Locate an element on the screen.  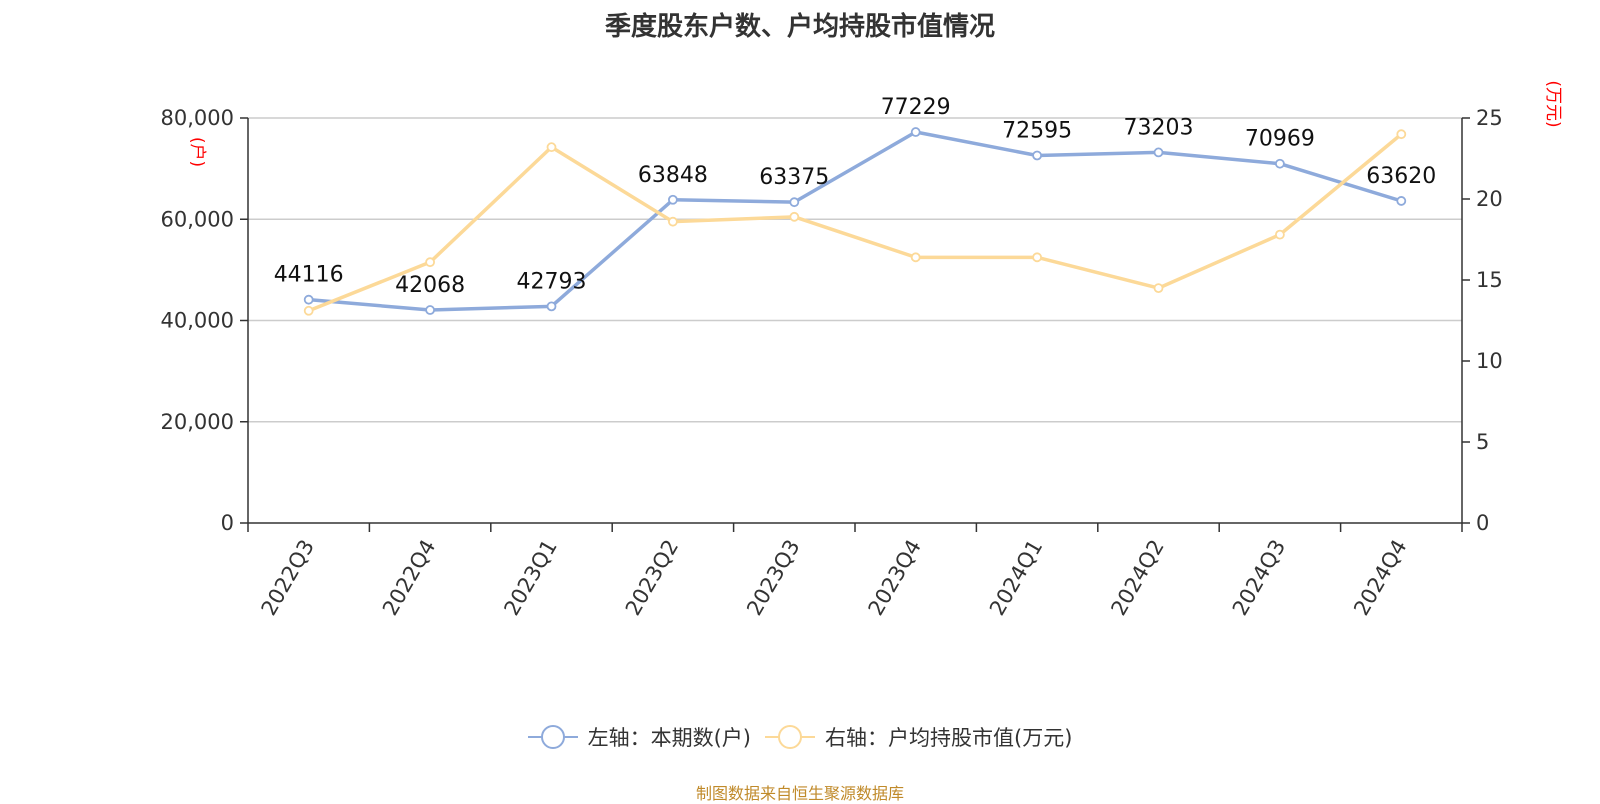
left-tick-label: 40,000 is located at coordinates (197, 321).